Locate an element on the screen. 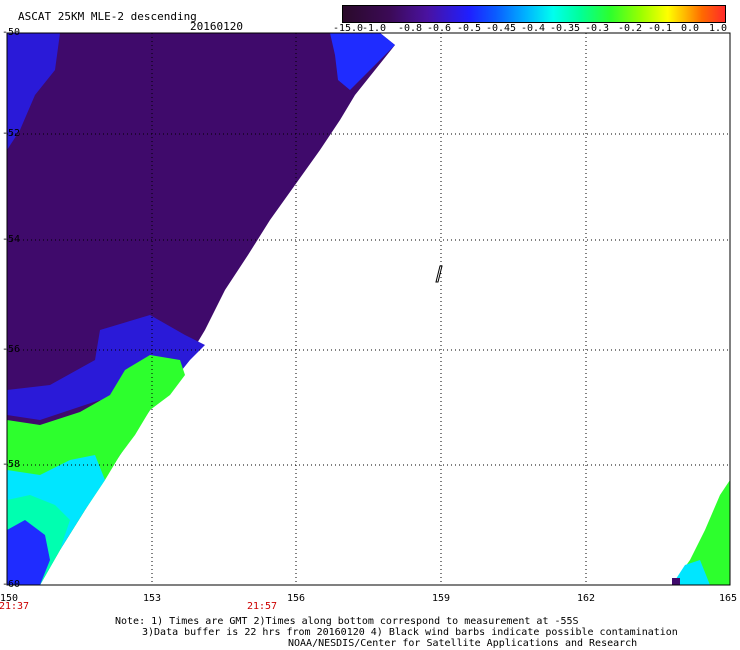  colorbar-label: -15.0 is located at coordinates (348, 28).